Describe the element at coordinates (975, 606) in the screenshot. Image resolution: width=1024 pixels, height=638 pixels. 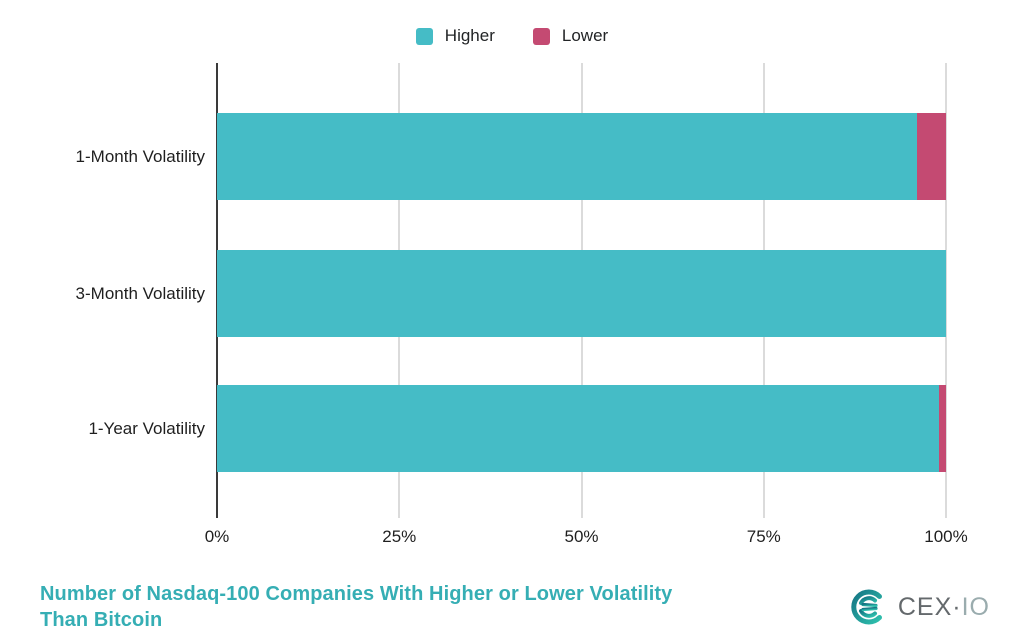
I see `brand-wordmark-suffix: IO` at that location.